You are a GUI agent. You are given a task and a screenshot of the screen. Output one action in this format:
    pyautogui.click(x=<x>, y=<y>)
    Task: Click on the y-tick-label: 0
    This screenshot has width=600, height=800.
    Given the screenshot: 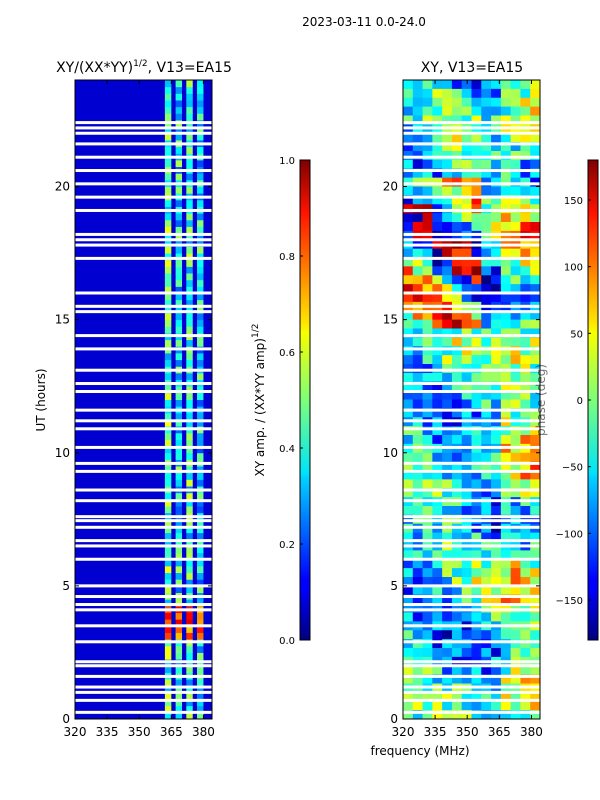 What is the action you would take?
    pyautogui.click(x=394, y=719)
    